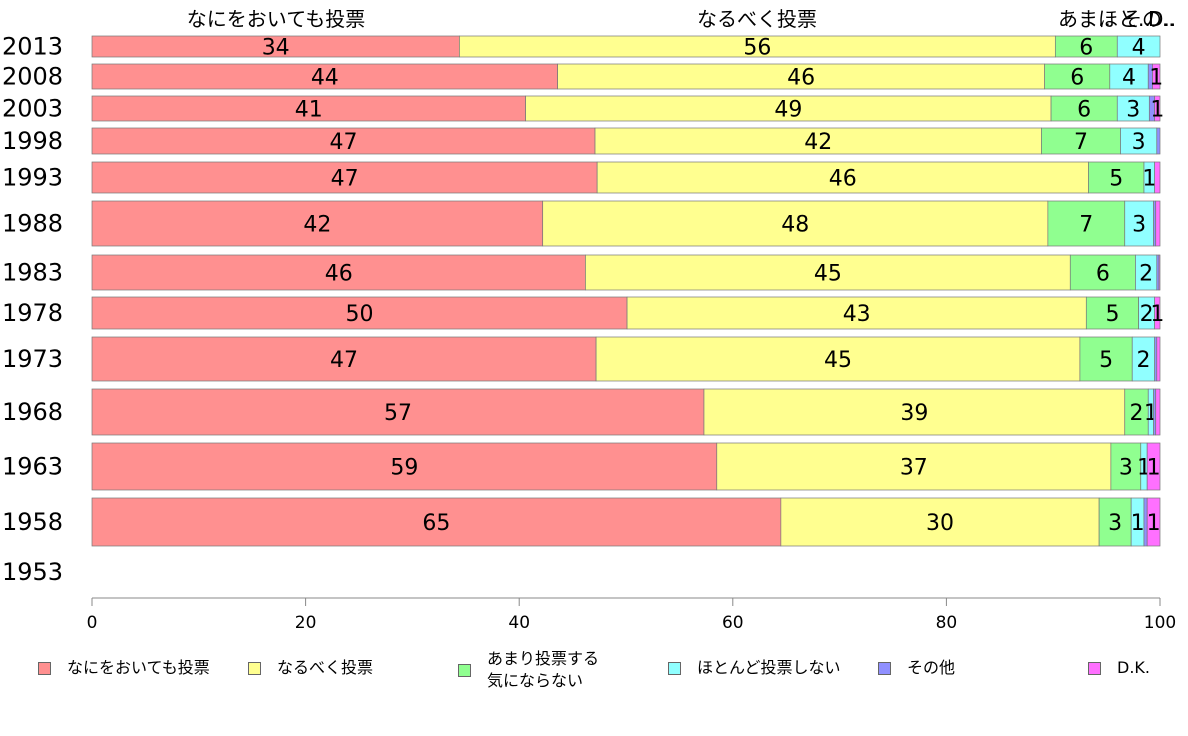 Image resolution: width=1188 pixels, height=736 pixels. Describe the element at coordinates (138, 667) in the screenshot. I see `legend-label-1: なにをおいても投票` at that location.